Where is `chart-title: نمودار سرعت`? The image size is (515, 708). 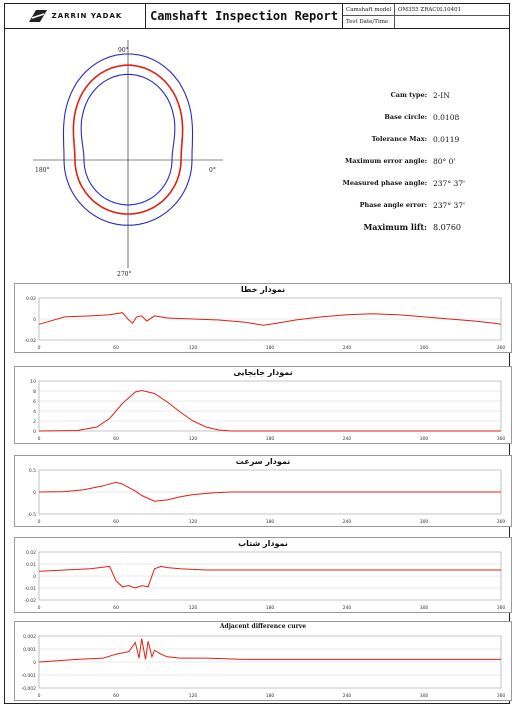
chart-title: نمودار سرعت is located at coordinates (263, 461).